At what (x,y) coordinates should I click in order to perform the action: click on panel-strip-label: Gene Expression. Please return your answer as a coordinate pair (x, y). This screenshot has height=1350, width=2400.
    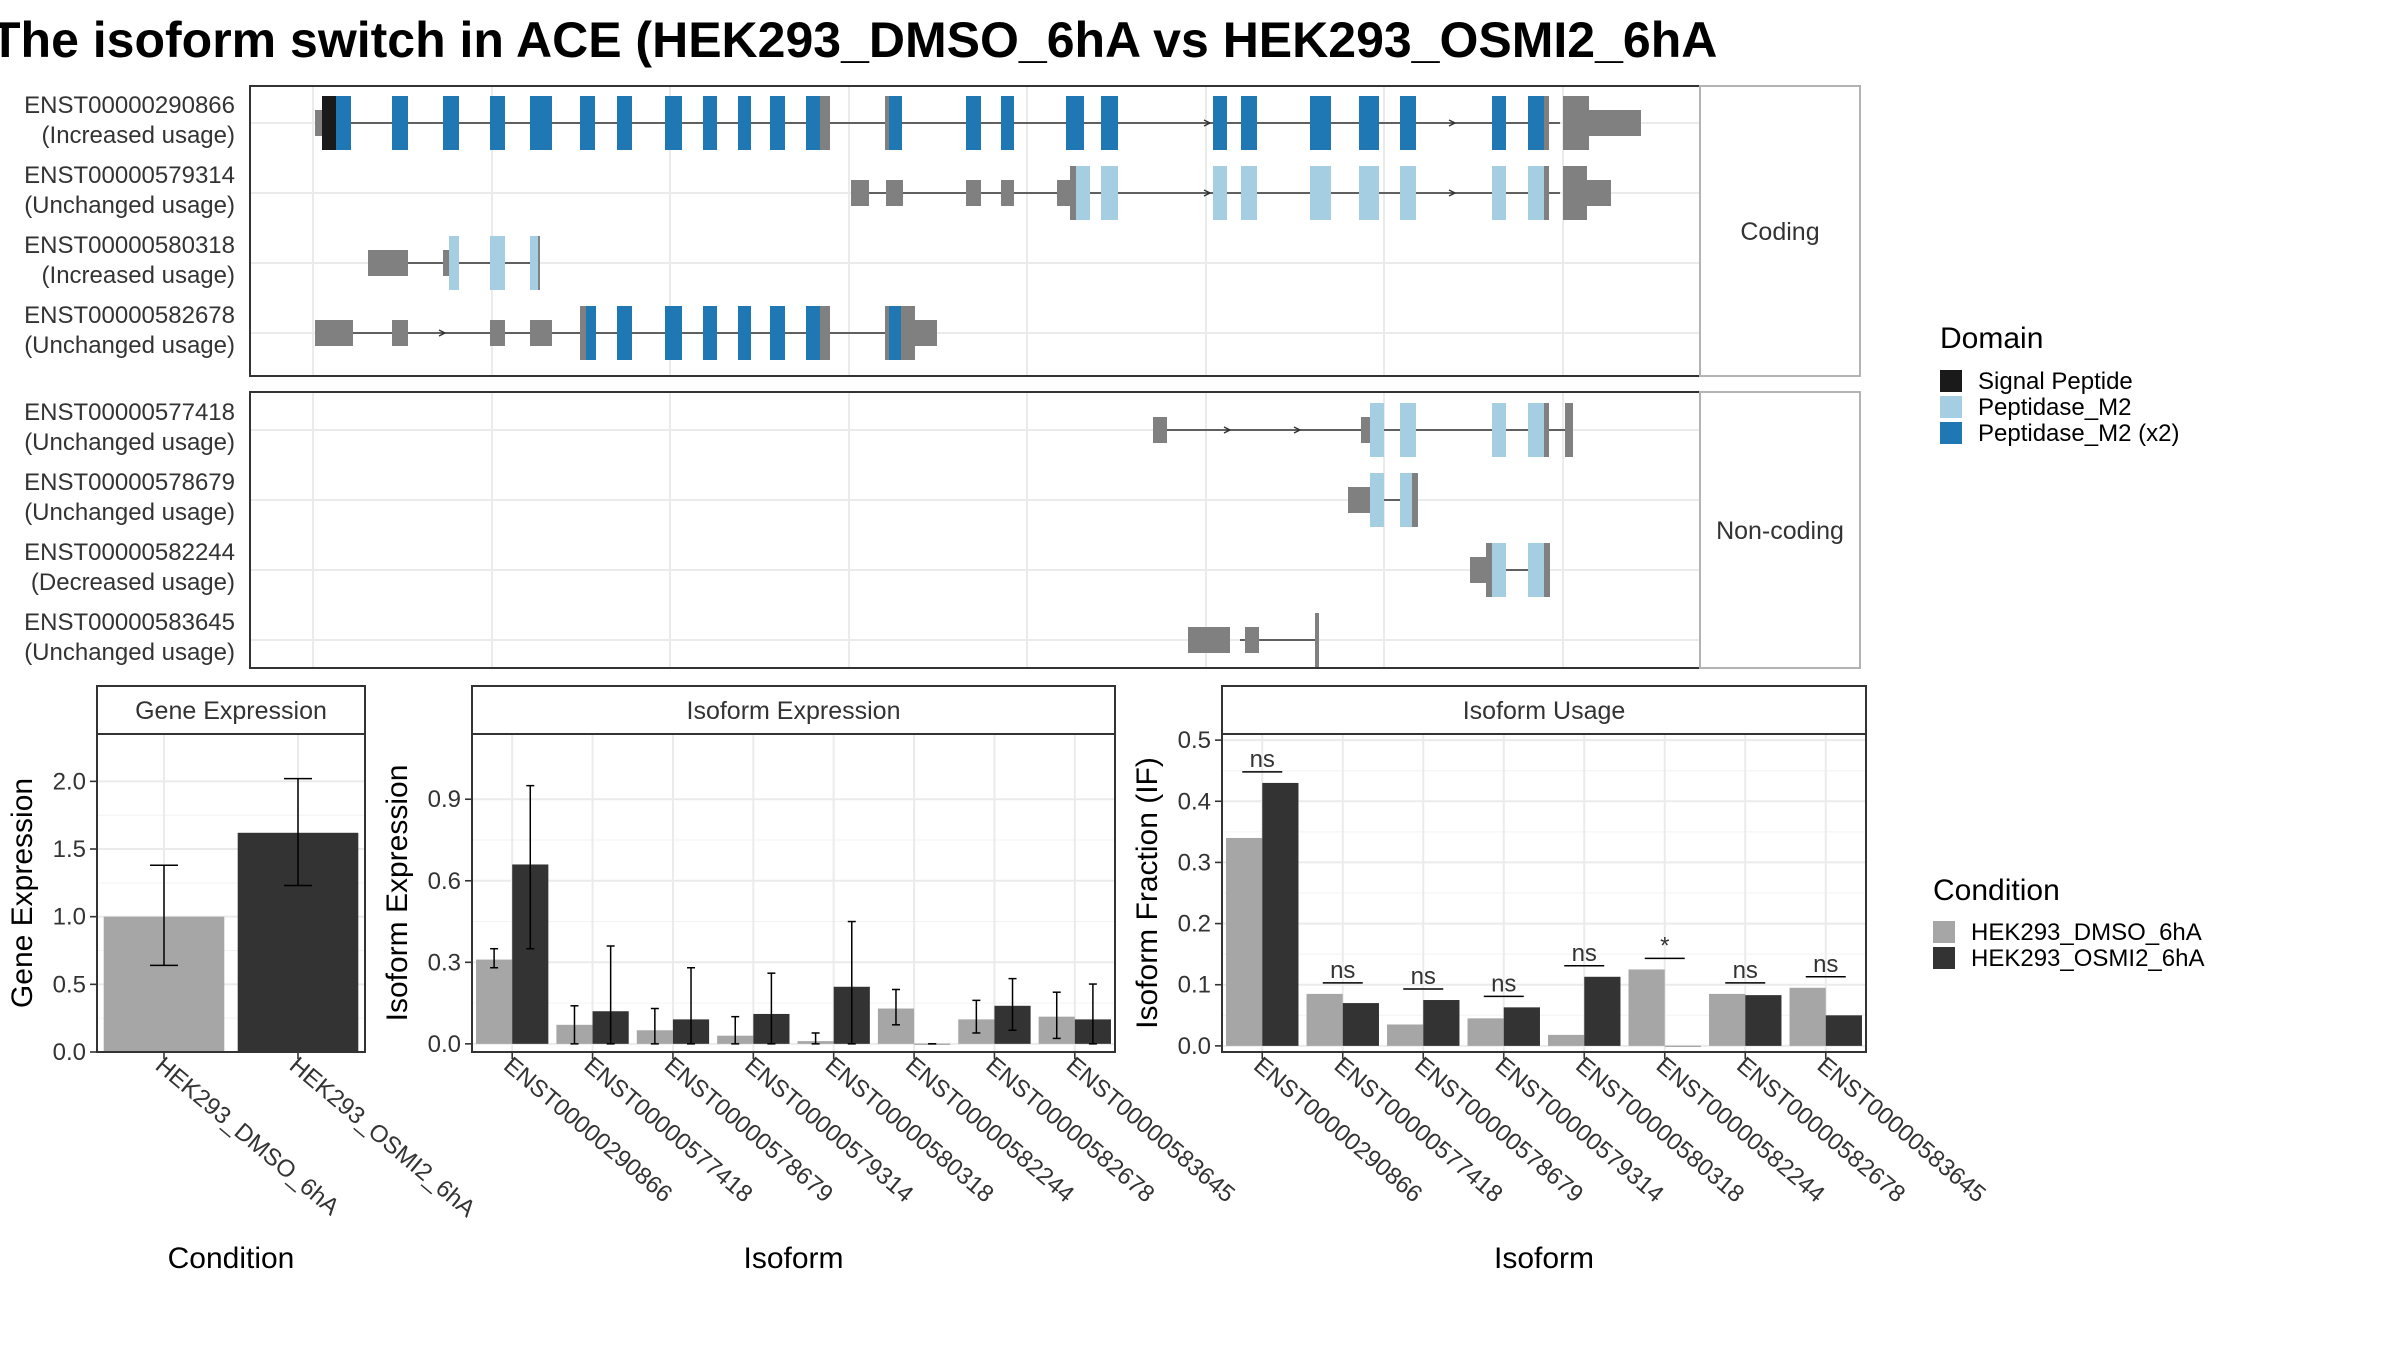
    Looking at the image, I should click on (231, 711).